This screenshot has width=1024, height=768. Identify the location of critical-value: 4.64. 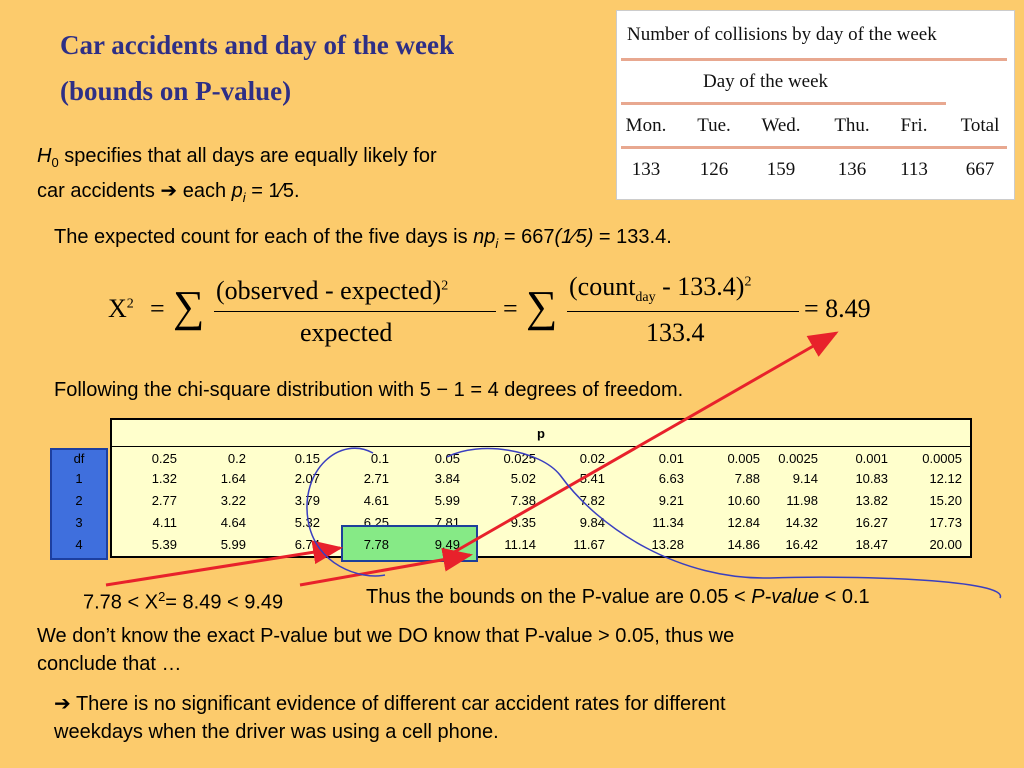
(233, 522).